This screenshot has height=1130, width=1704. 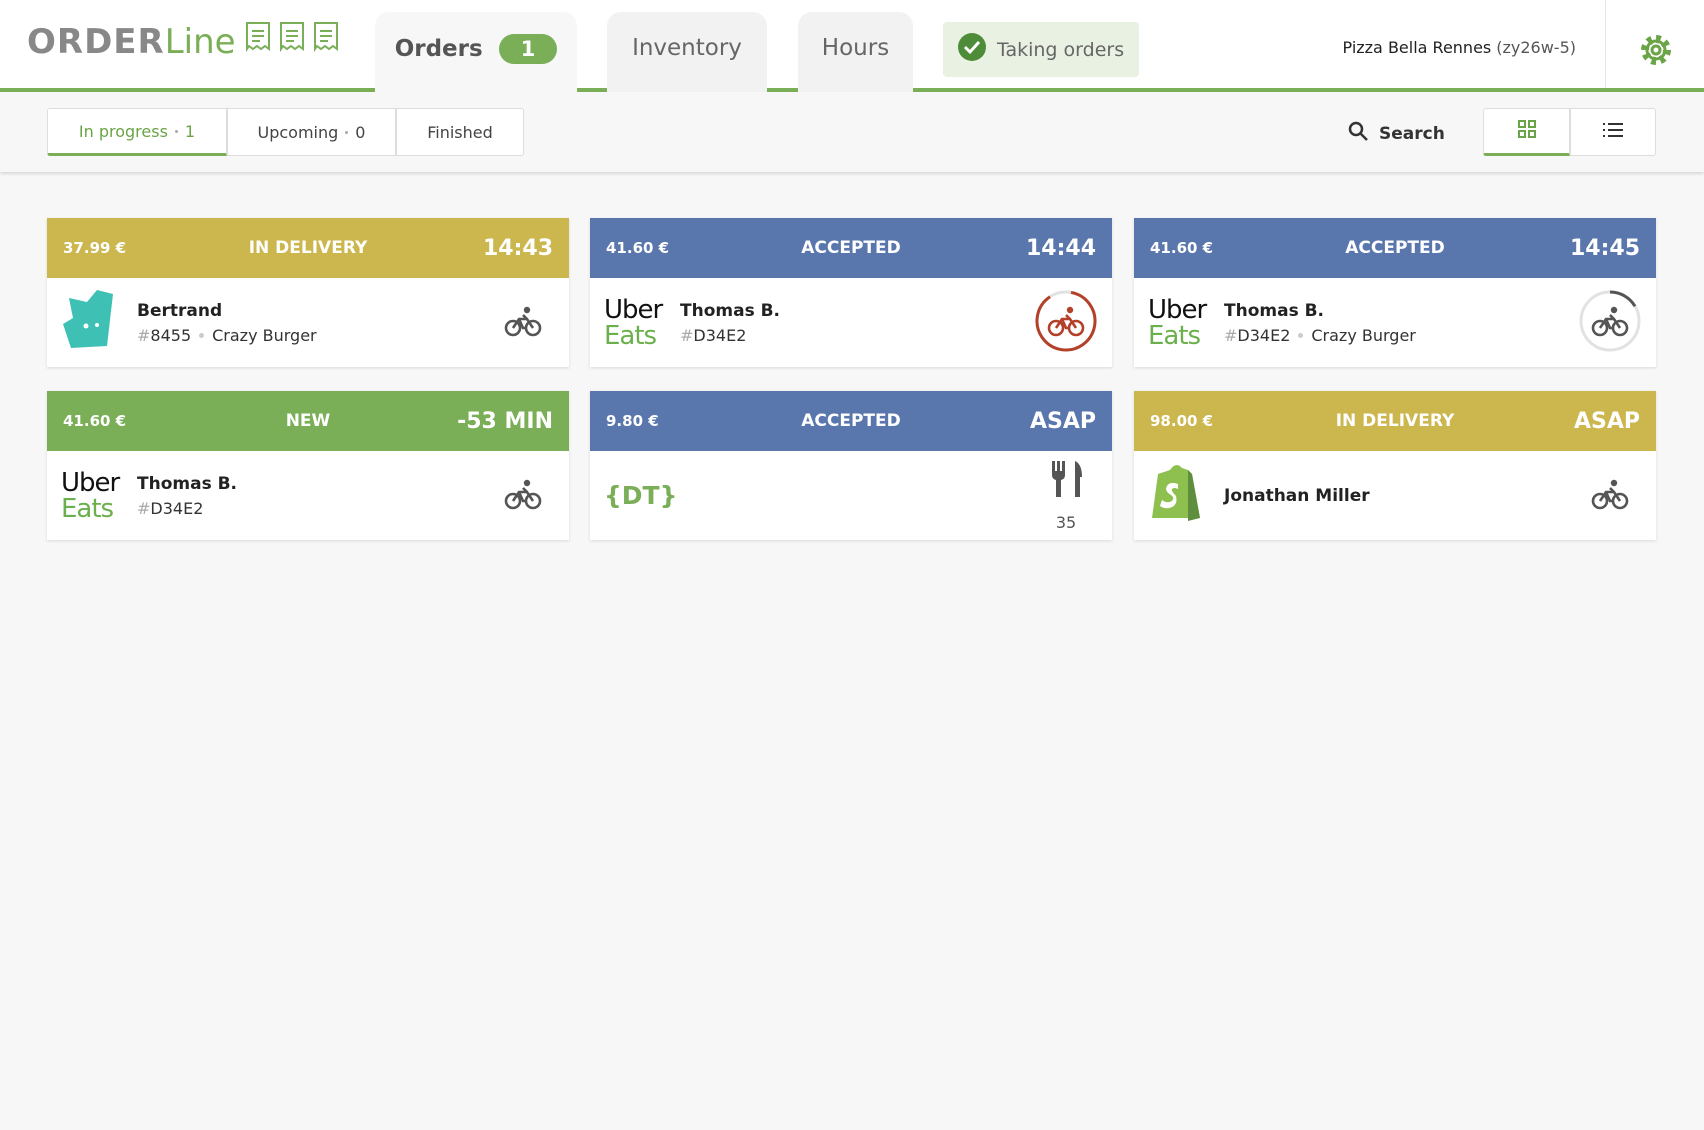 I want to click on nav-tab: Hours, so click(x=855, y=52).